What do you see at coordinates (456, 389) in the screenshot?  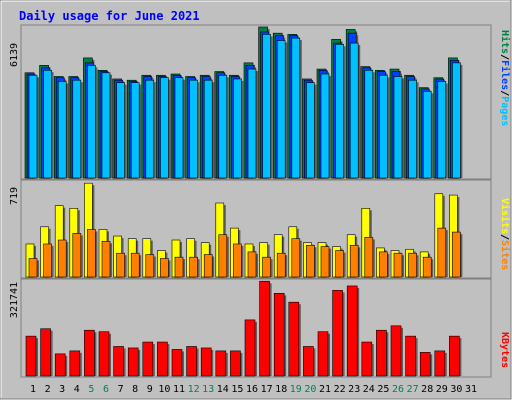 I see `day-label-30: 30` at bounding box center [456, 389].